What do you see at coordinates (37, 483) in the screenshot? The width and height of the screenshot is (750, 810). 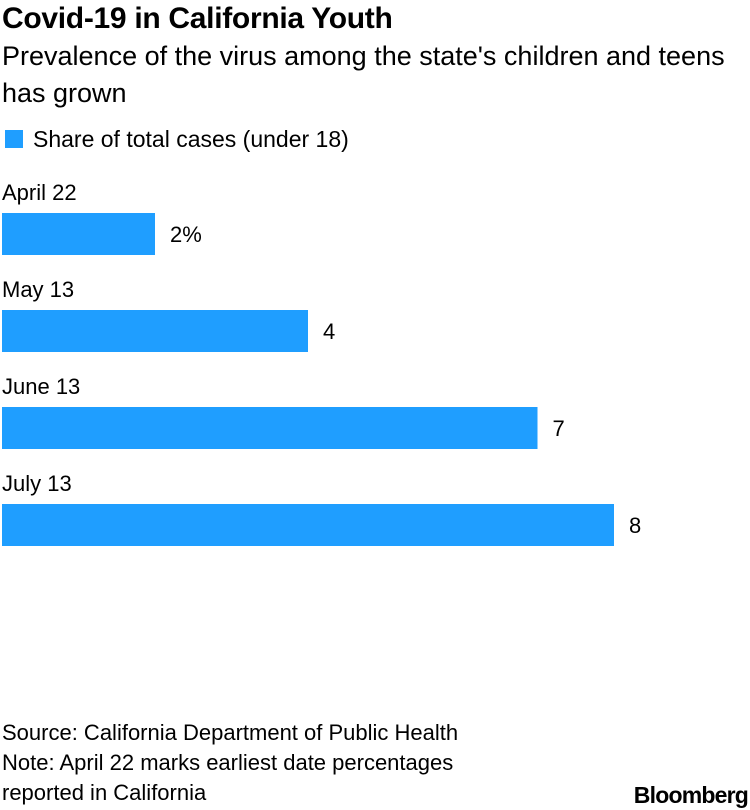 I see `category-label: July 13` at bounding box center [37, 483].